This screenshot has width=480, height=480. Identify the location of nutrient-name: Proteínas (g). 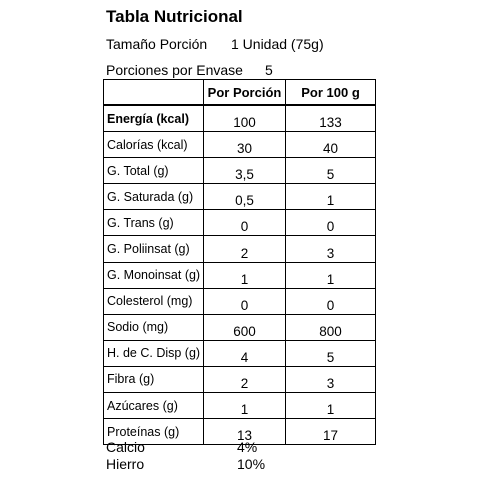
(153, 432).